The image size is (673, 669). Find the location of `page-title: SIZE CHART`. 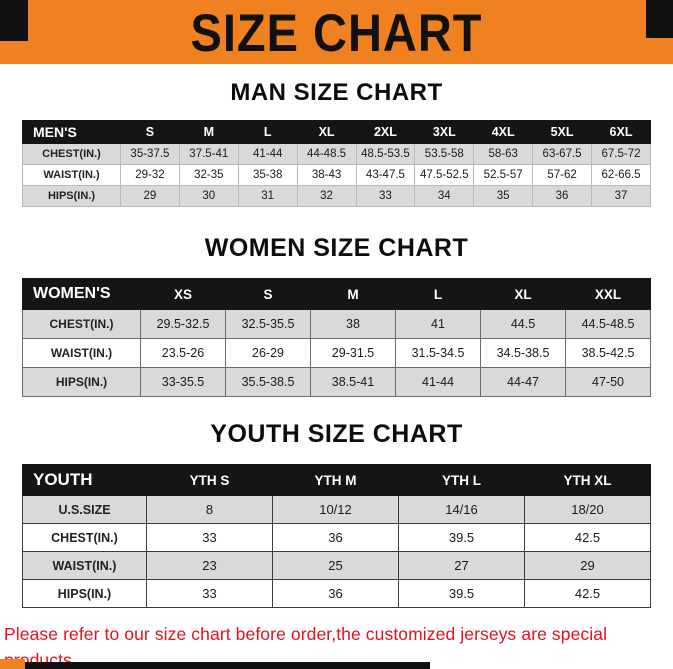

page-title: SIZE CHART is located at coordinates (336, 32).